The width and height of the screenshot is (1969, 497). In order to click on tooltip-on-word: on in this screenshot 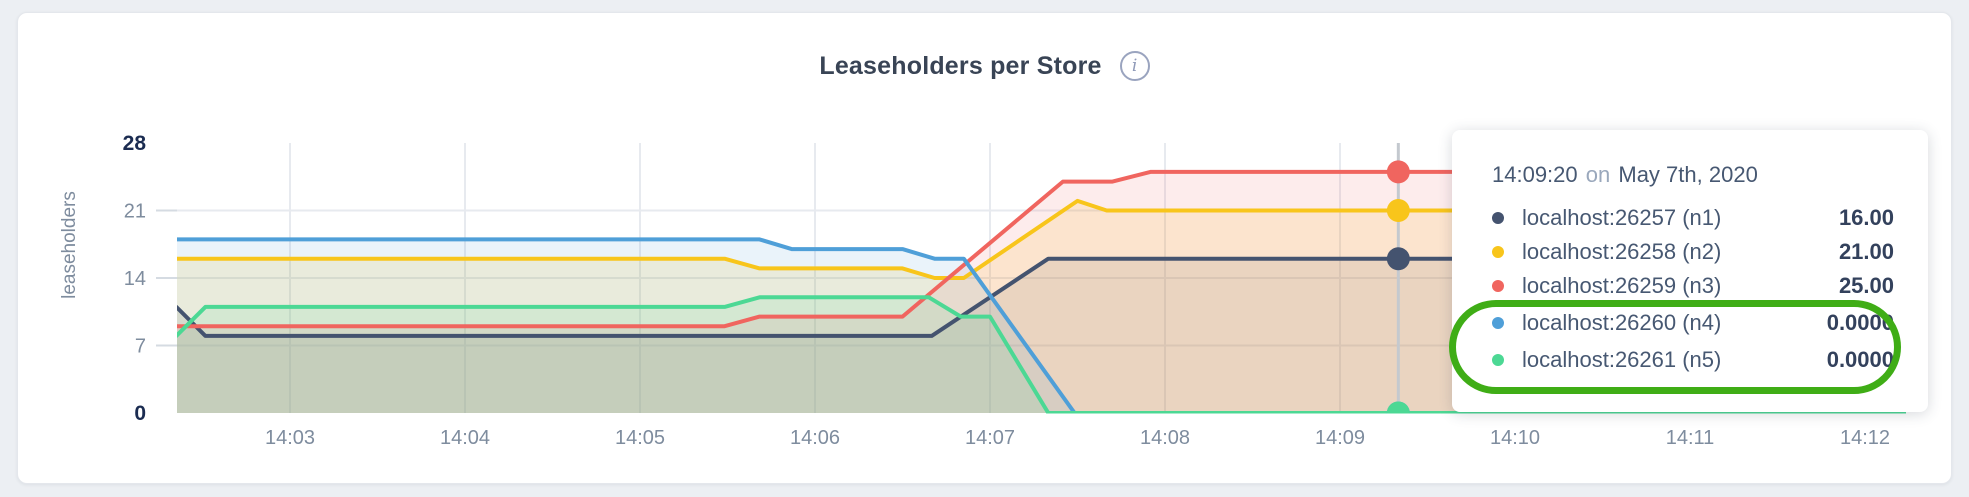, I will do `click(1598, 174)`.